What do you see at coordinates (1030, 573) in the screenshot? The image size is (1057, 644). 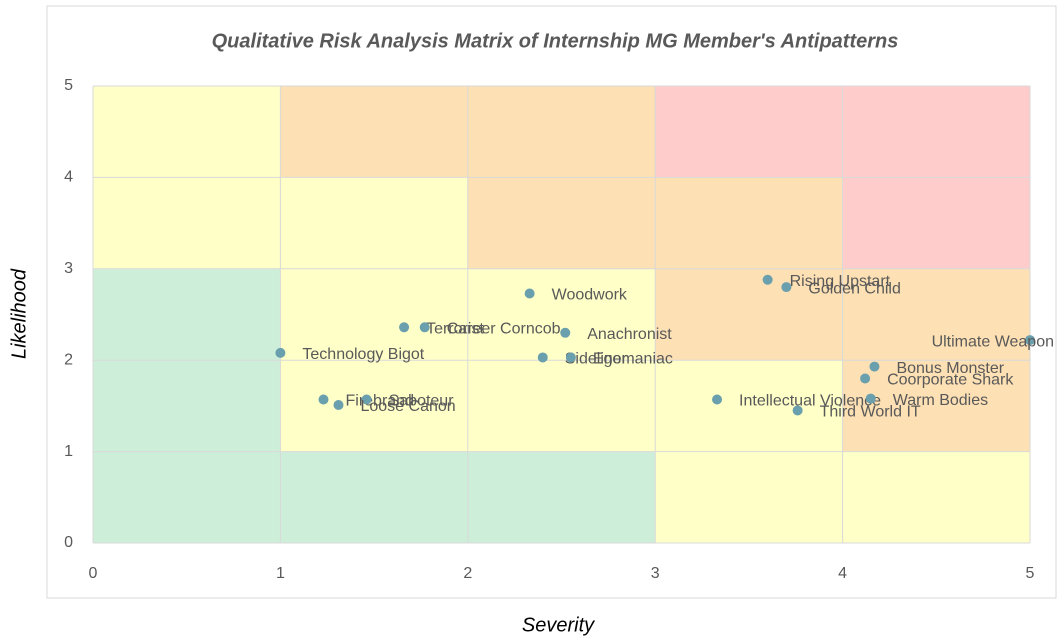 I see `x-tick-label: 5` at bounding box center [1030, 573].